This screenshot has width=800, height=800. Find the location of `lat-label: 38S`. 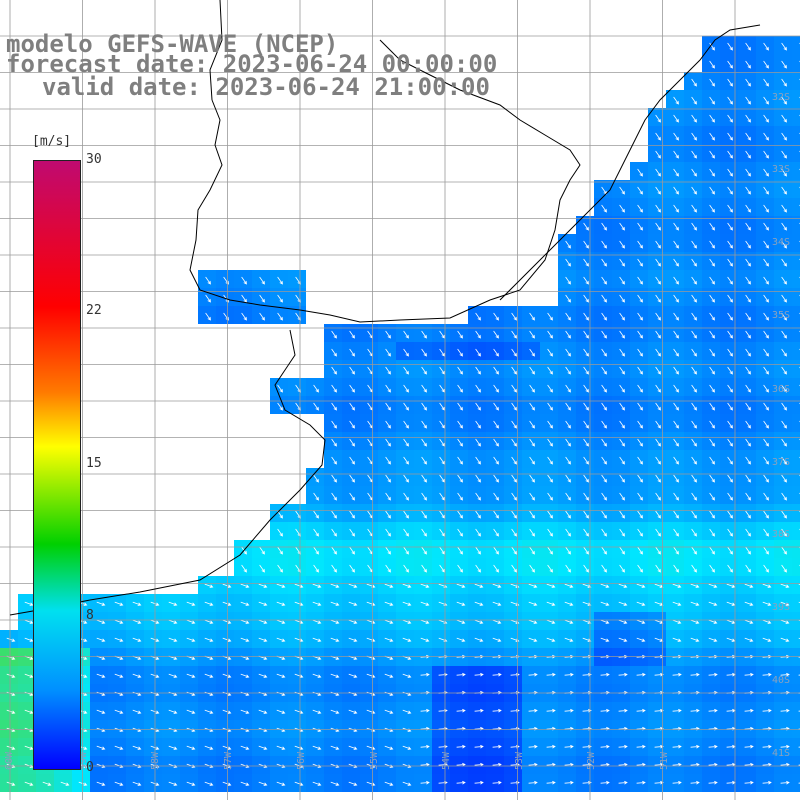

lat-label: 38S is located at coordinates (781, 534).